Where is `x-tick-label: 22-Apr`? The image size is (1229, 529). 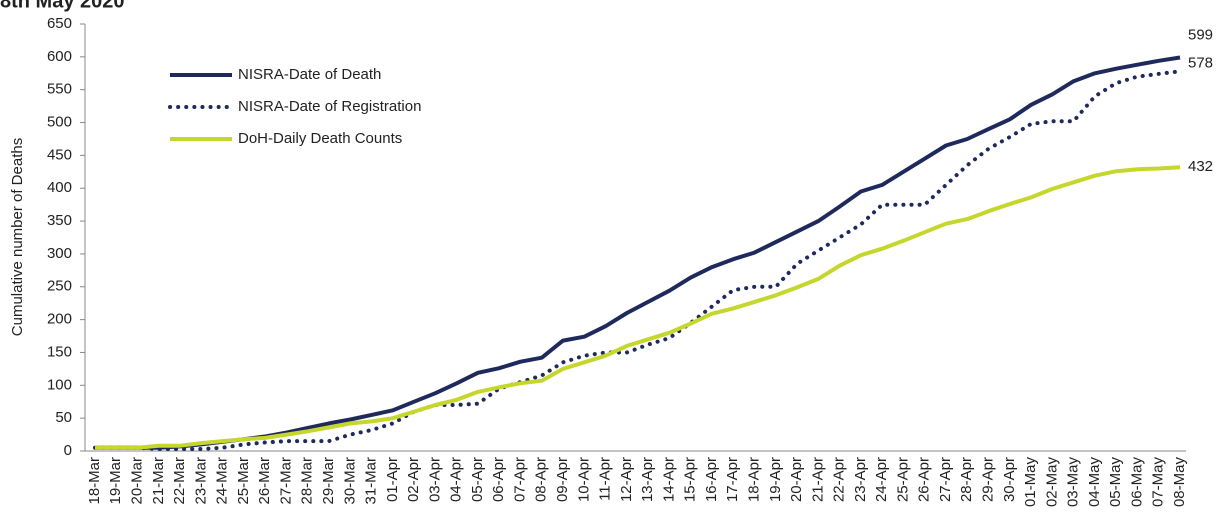 x-tick-label: 22-Apr is located at coordinates (839, 479).